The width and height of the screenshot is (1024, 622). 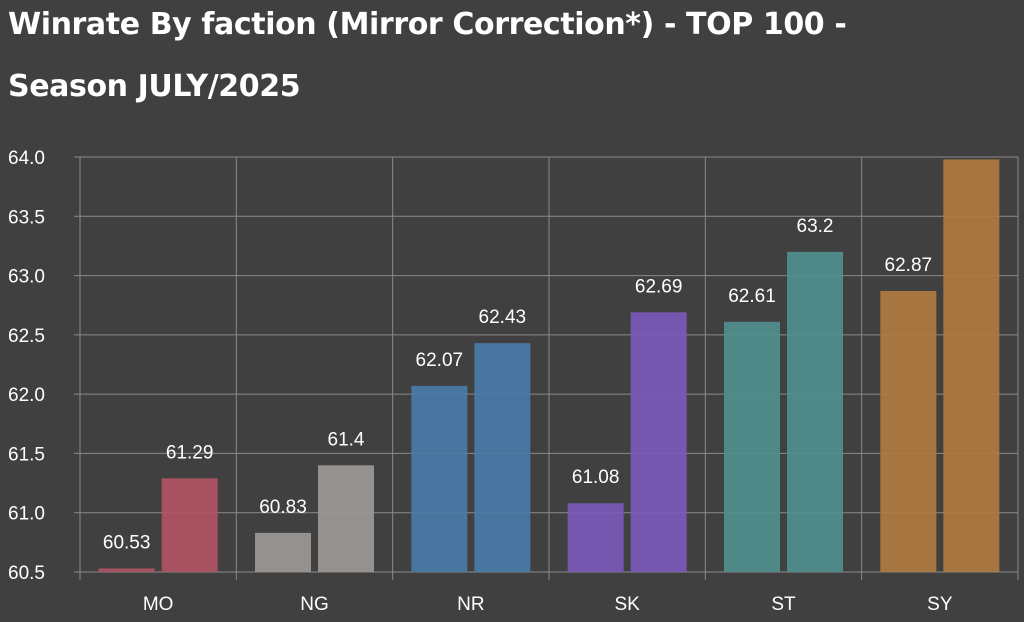 I want to click on data-label: 63.2, so click(x=815, y=226).